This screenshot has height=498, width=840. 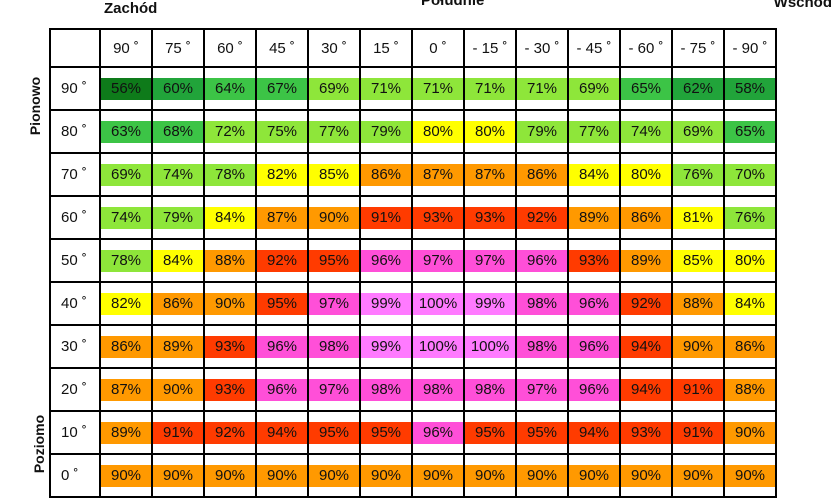 What do you see at coordinates (386, 303) in the screenshot?
I see `heatmap-cell: 99%` at bounding box center [386, 303].